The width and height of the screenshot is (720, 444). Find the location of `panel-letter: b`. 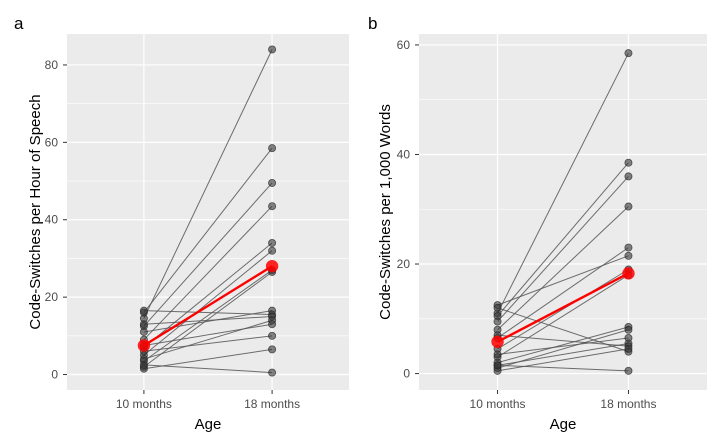

panel-letter: b is located at coordinates (372, 23).